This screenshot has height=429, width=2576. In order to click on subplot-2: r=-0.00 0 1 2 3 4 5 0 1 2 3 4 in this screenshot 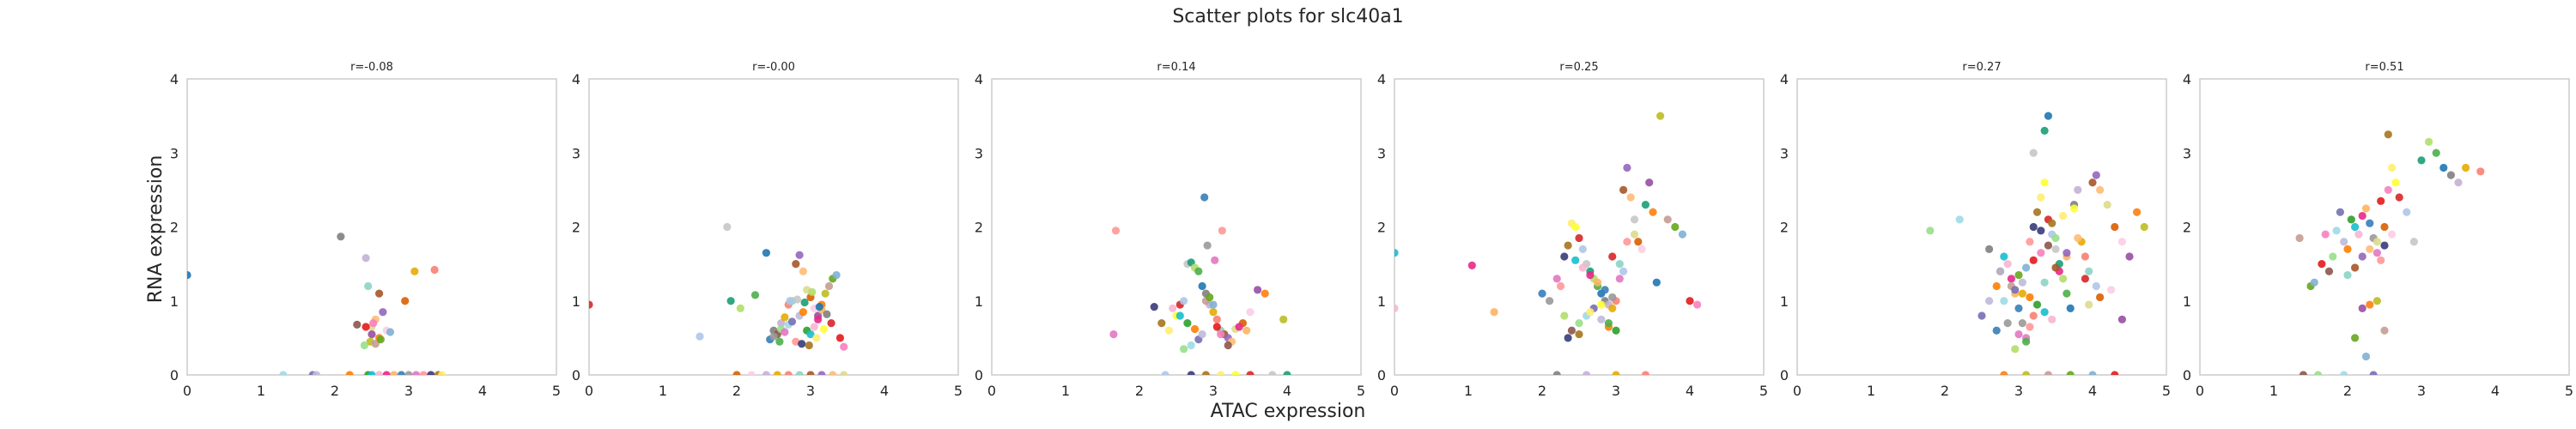, I will do `click(768, 230)`.